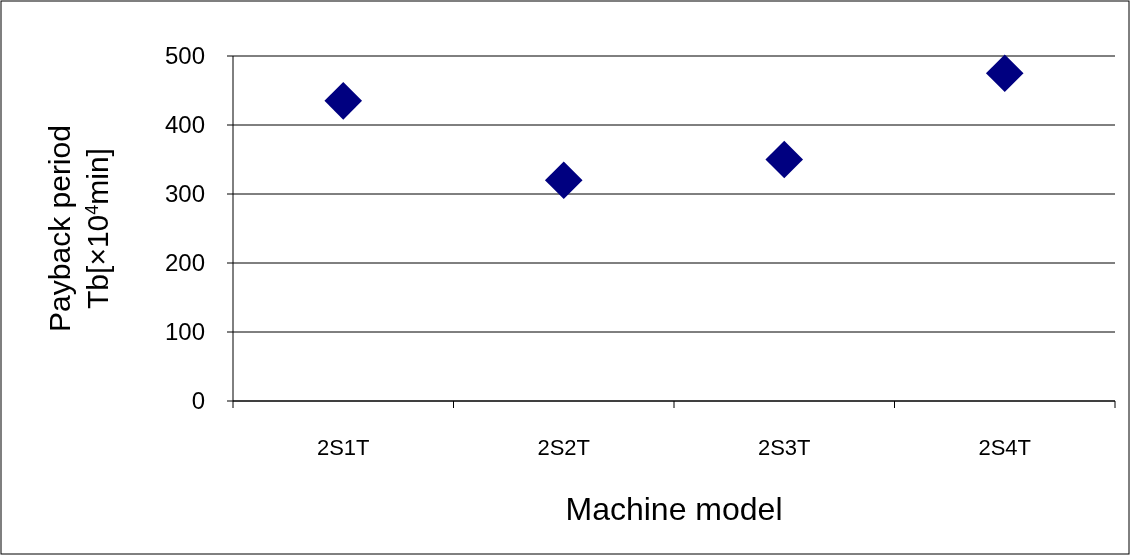 The image size is (1130, 555). Describe the element at coordinates (198, 401) in the screenshot. I see `y-tick-label: 0` at that location.